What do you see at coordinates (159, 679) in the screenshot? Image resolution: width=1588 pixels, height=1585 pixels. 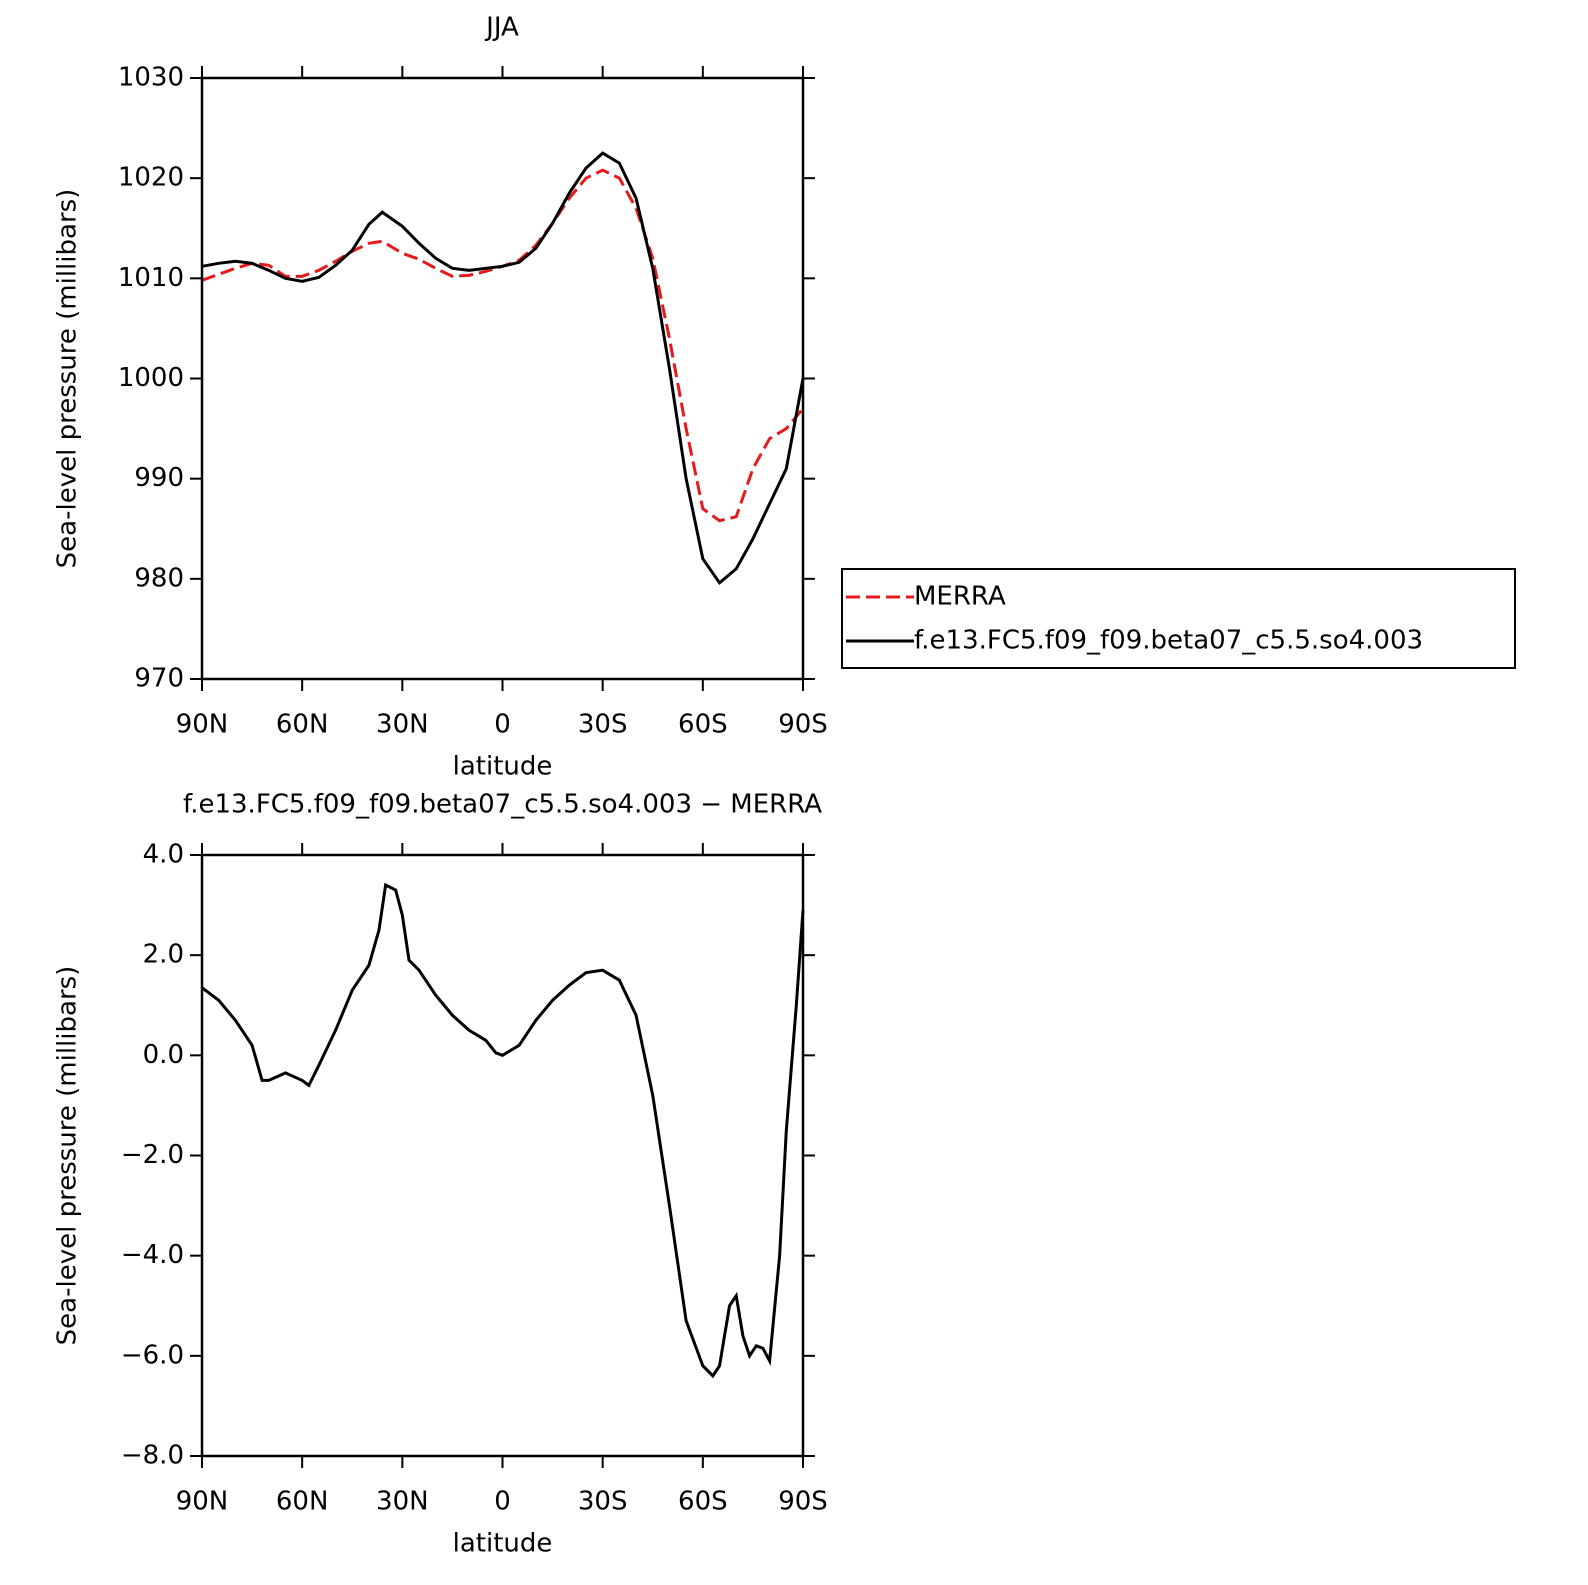 I see `y-tick-label: 970` at bounding box center [159, 679].